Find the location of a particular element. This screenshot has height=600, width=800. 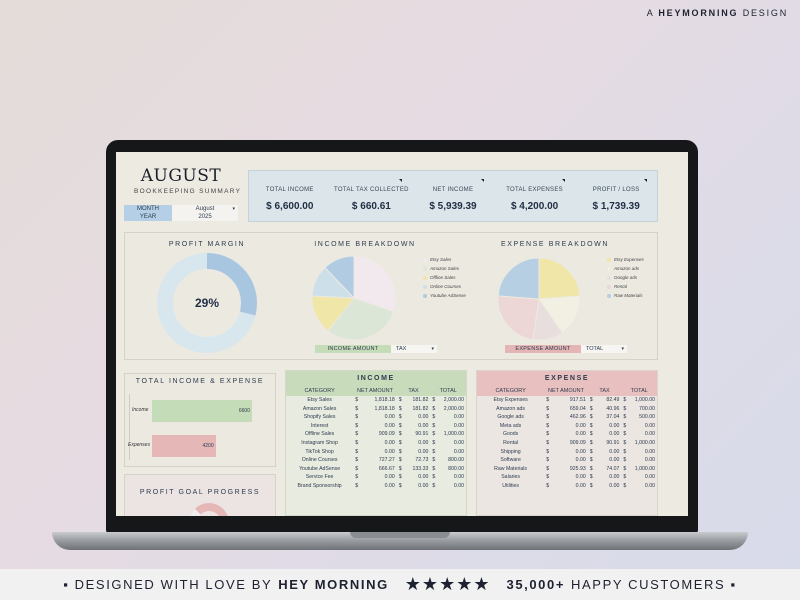

table-row: Utilities $0.00 $0.00 $0.00 is located at coordinates (567, 486).